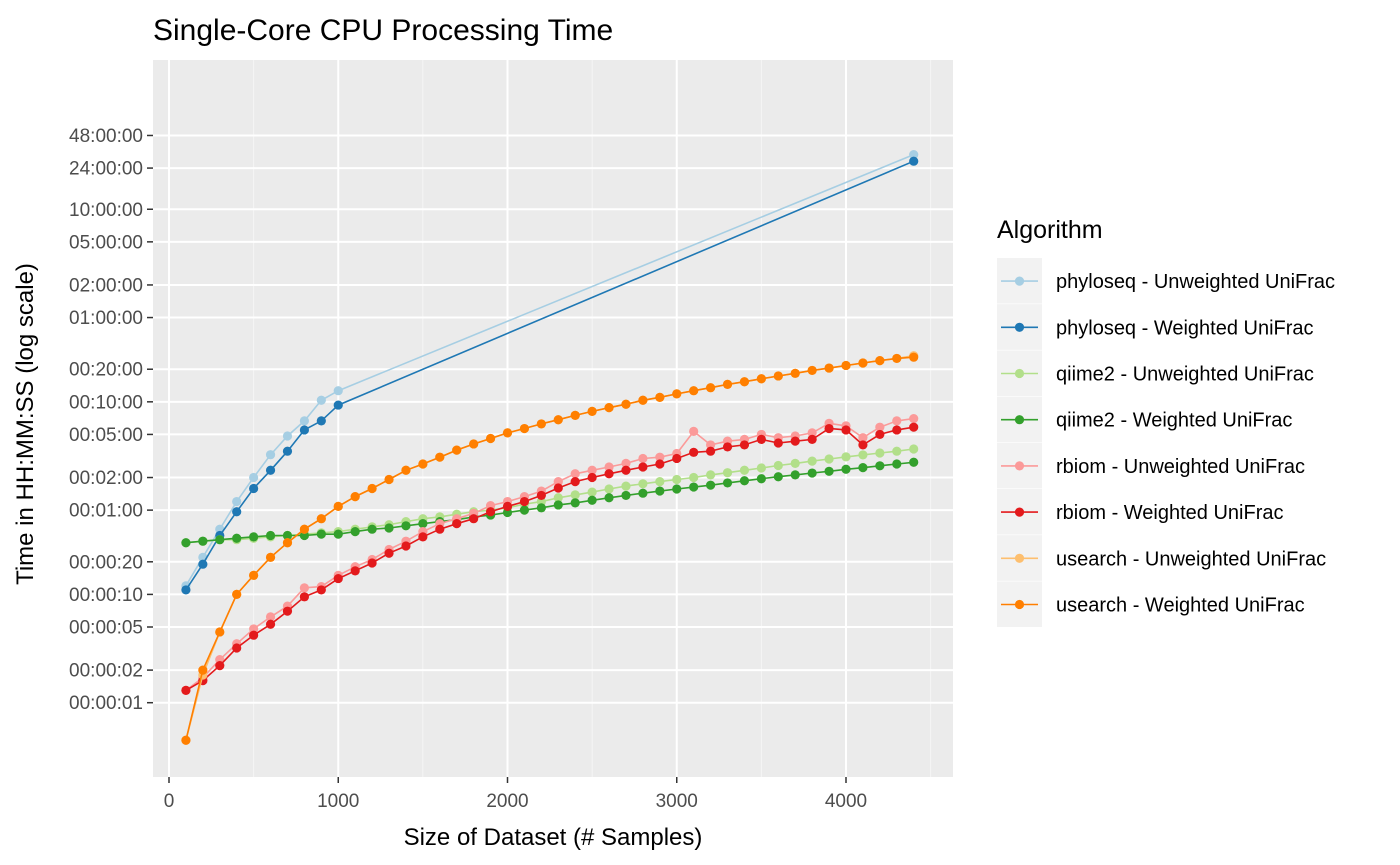 Image resolution: width=1400 pixels, height=865 pixels. I want to click on y-tick-label: 00:00:10, so click(106, 595).